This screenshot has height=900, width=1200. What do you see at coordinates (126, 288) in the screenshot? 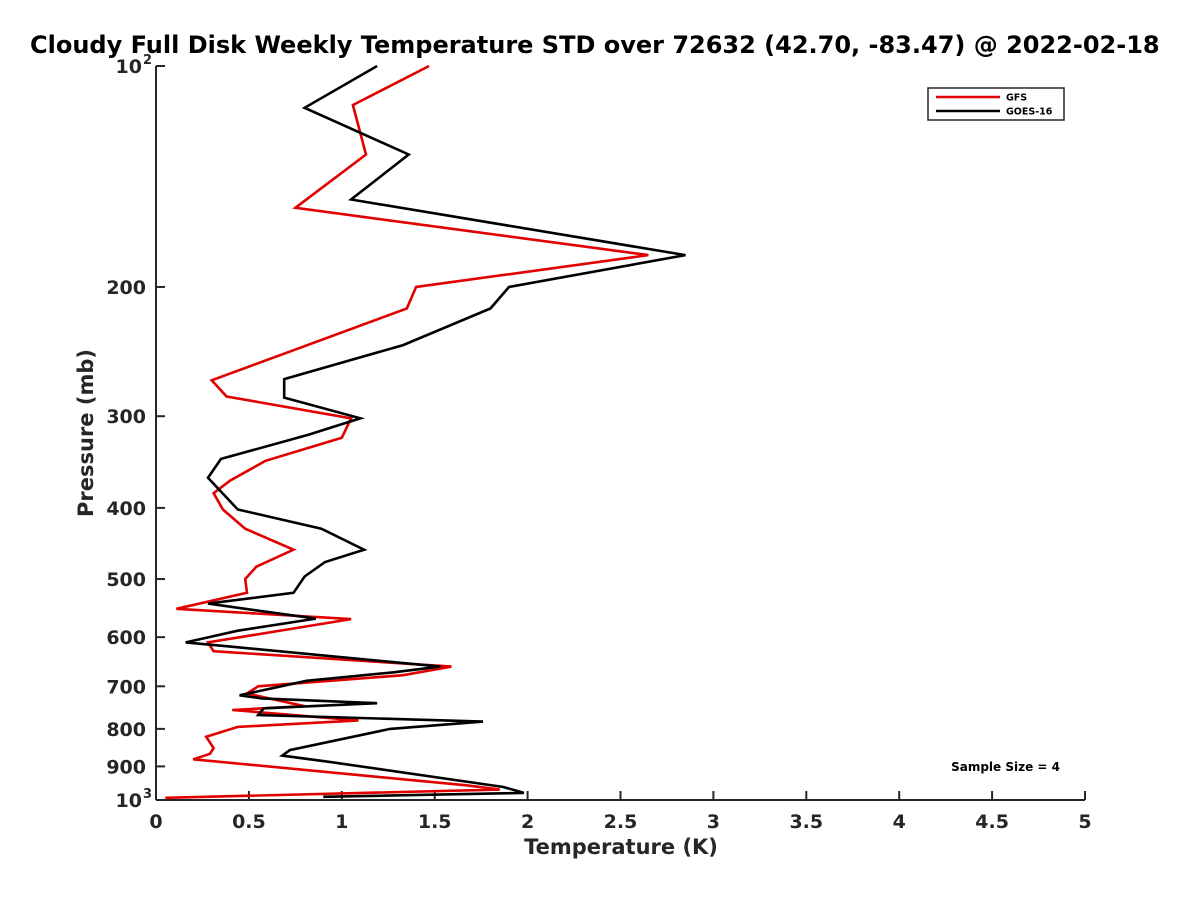
I see `y-tick-label: 200` at bounding box center [126, 288].